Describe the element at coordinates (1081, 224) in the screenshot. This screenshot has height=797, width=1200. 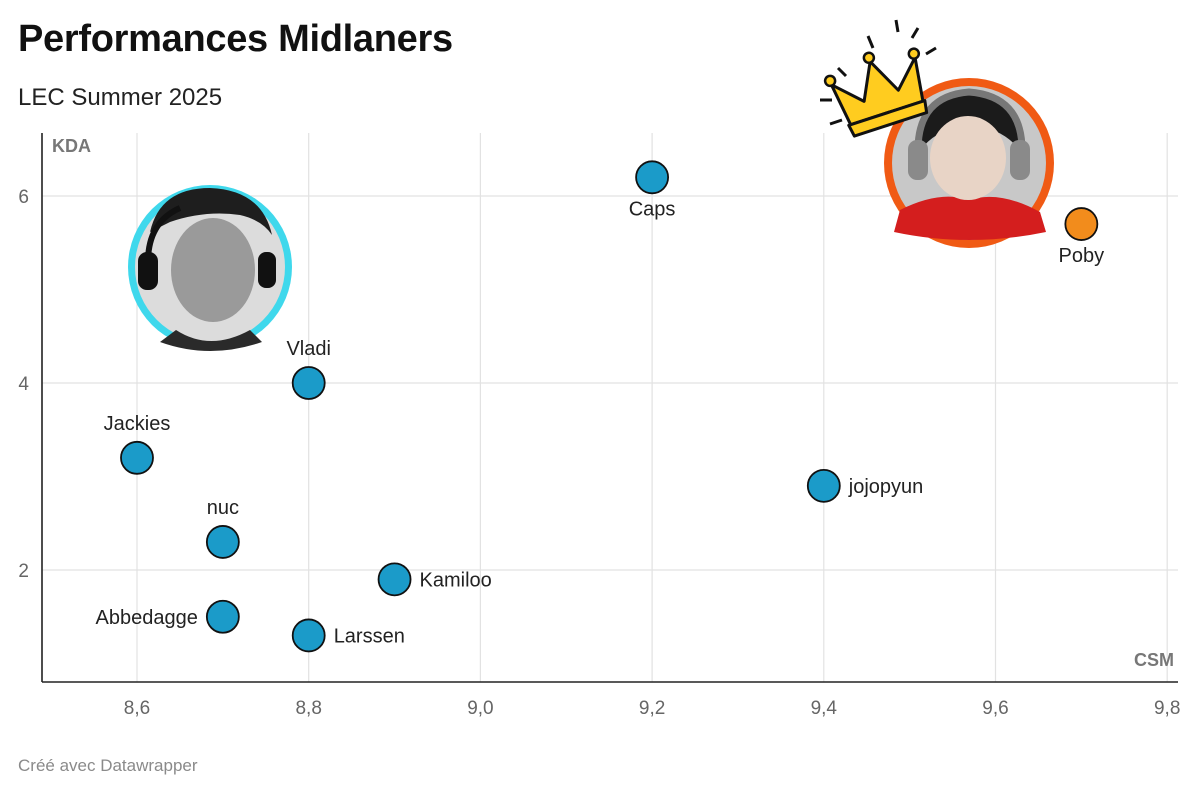
I see `data-point-poby` at that location.